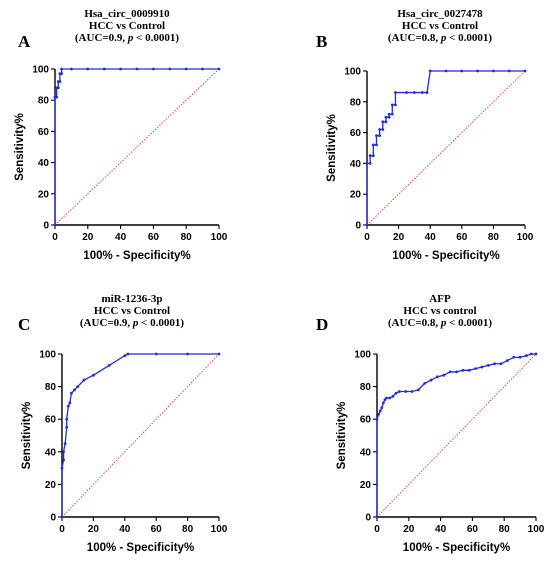 The image size is (550, 569). What do you see at coordinates (44, 163) in the screenshot?
I see `y-tick-label: 40` at bounding box center [44, 163].